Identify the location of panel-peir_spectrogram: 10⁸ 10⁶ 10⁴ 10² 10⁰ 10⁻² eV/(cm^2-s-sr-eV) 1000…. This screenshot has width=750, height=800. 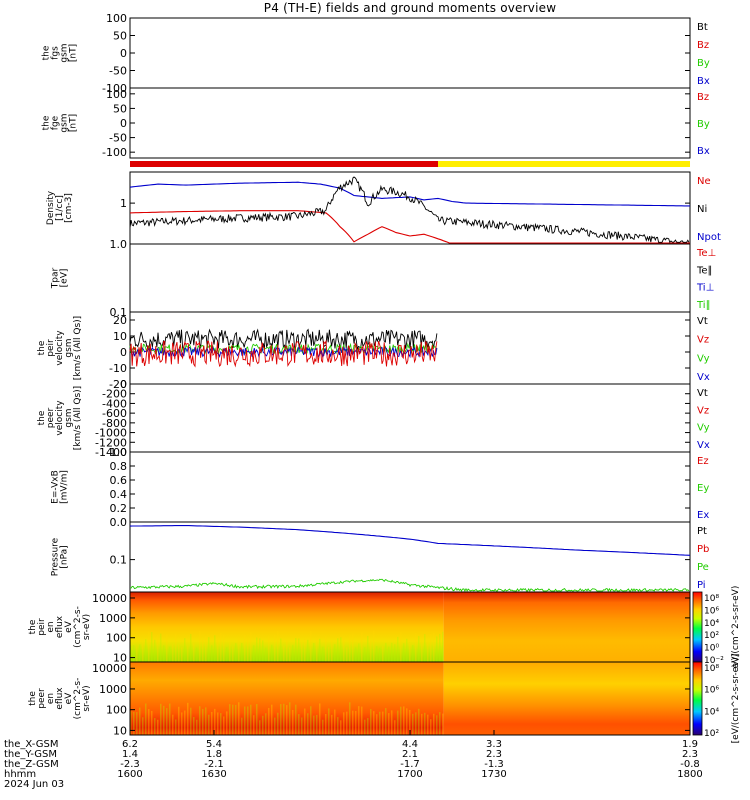
(384, 627).